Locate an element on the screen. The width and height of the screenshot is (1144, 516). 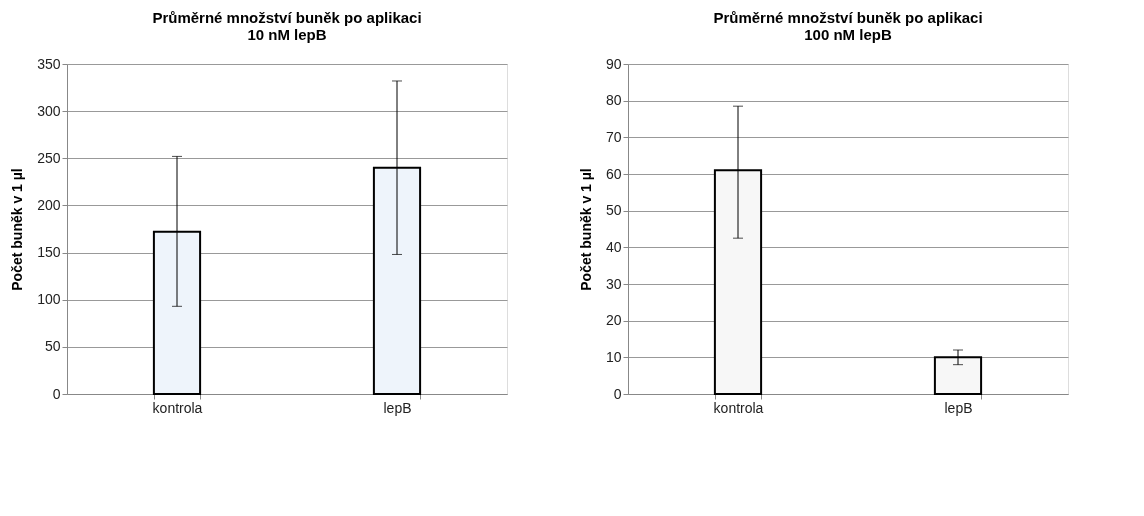
y-tick-label: 90 is located at coordinates (613, 63).